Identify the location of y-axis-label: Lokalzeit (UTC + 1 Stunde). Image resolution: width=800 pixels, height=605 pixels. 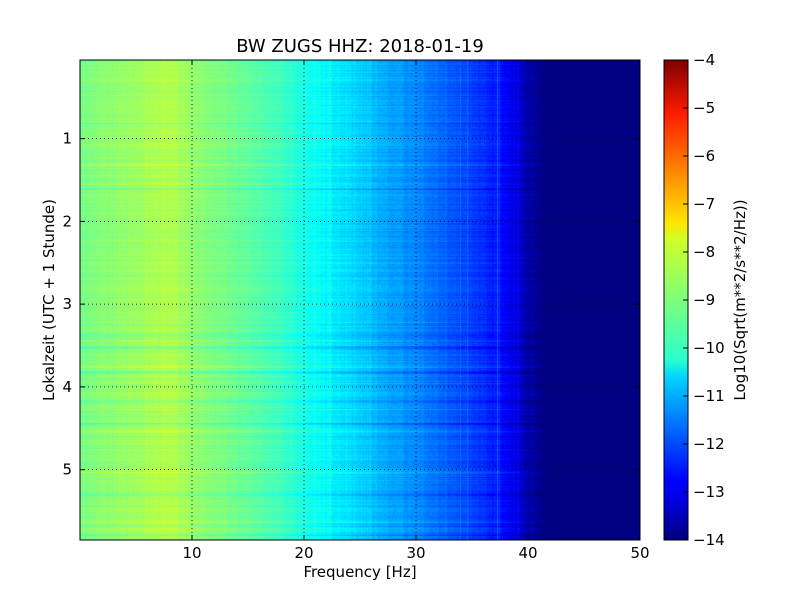
(49, 300).